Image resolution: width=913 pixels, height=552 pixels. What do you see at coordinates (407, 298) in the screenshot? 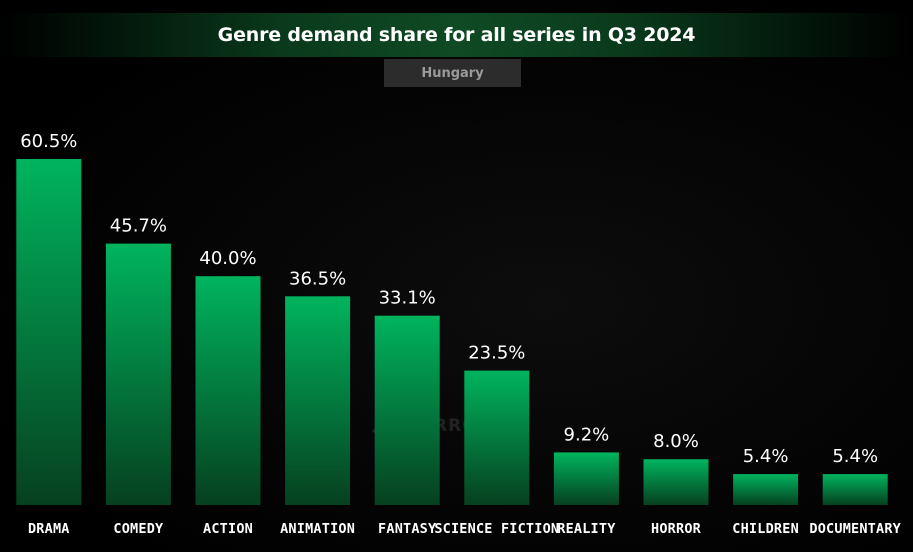
I see `value-label: 33.1%` at bounding box center [407, 298].